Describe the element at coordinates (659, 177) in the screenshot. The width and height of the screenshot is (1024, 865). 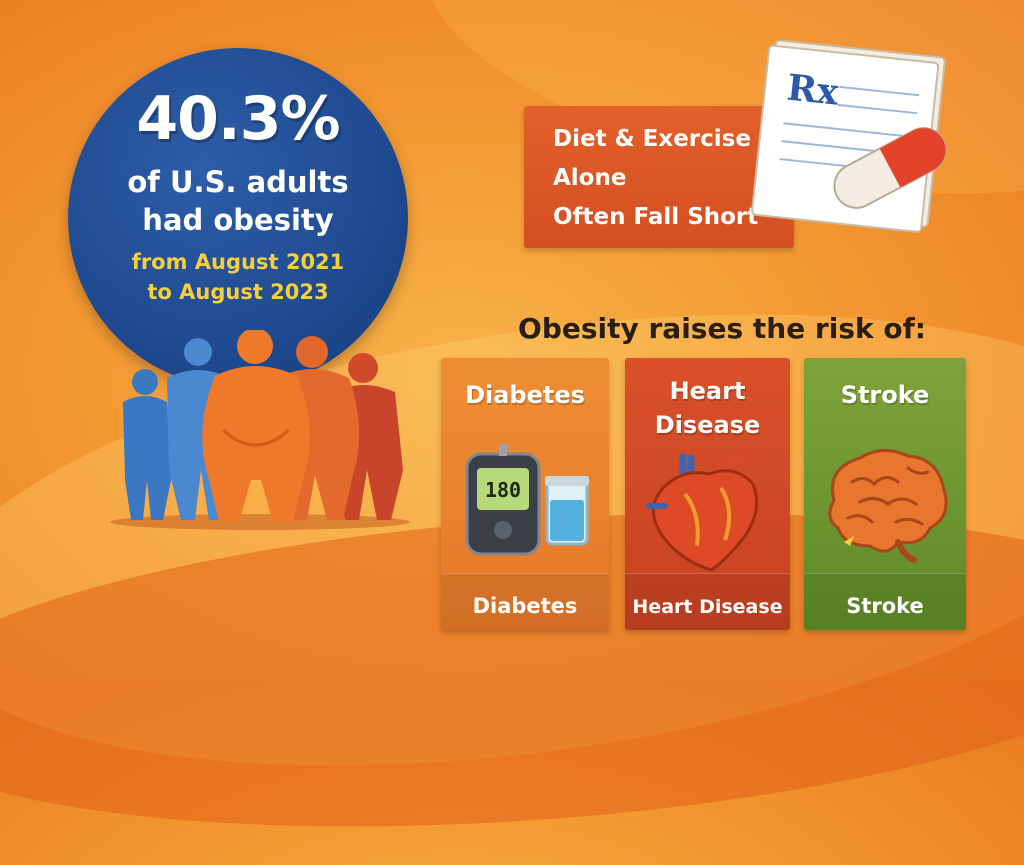
I see `diet-exercise-panel` at that location.